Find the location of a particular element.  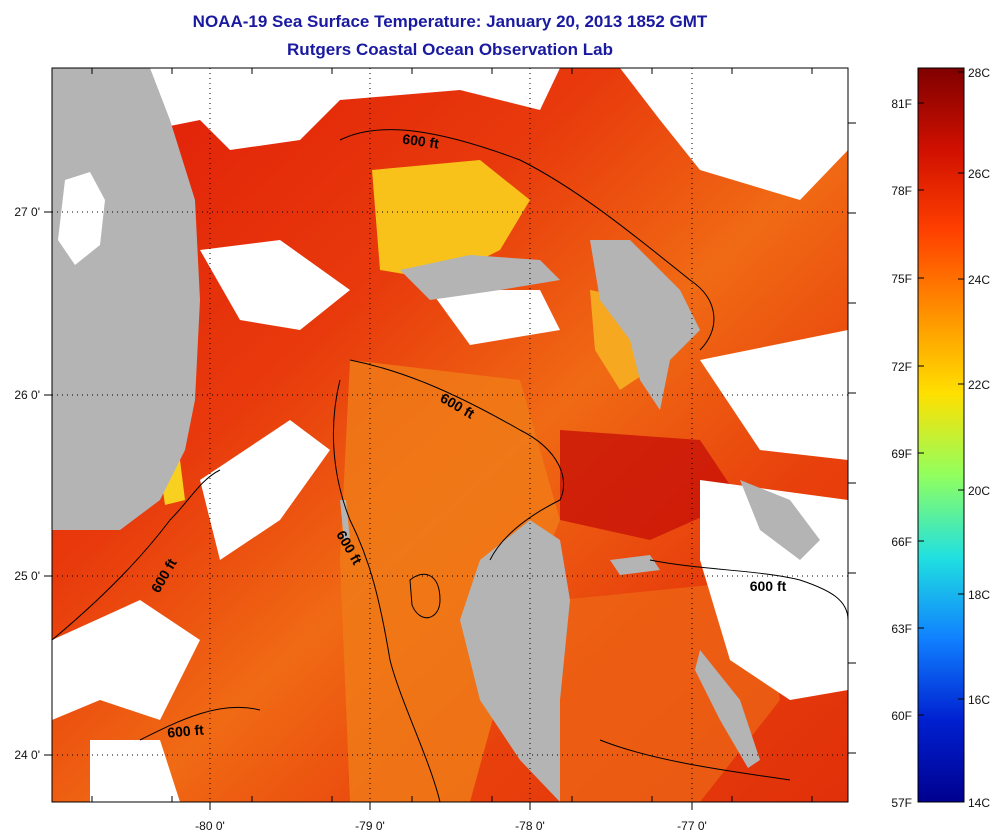

exuma-cays is located at coordinates (727, 709).